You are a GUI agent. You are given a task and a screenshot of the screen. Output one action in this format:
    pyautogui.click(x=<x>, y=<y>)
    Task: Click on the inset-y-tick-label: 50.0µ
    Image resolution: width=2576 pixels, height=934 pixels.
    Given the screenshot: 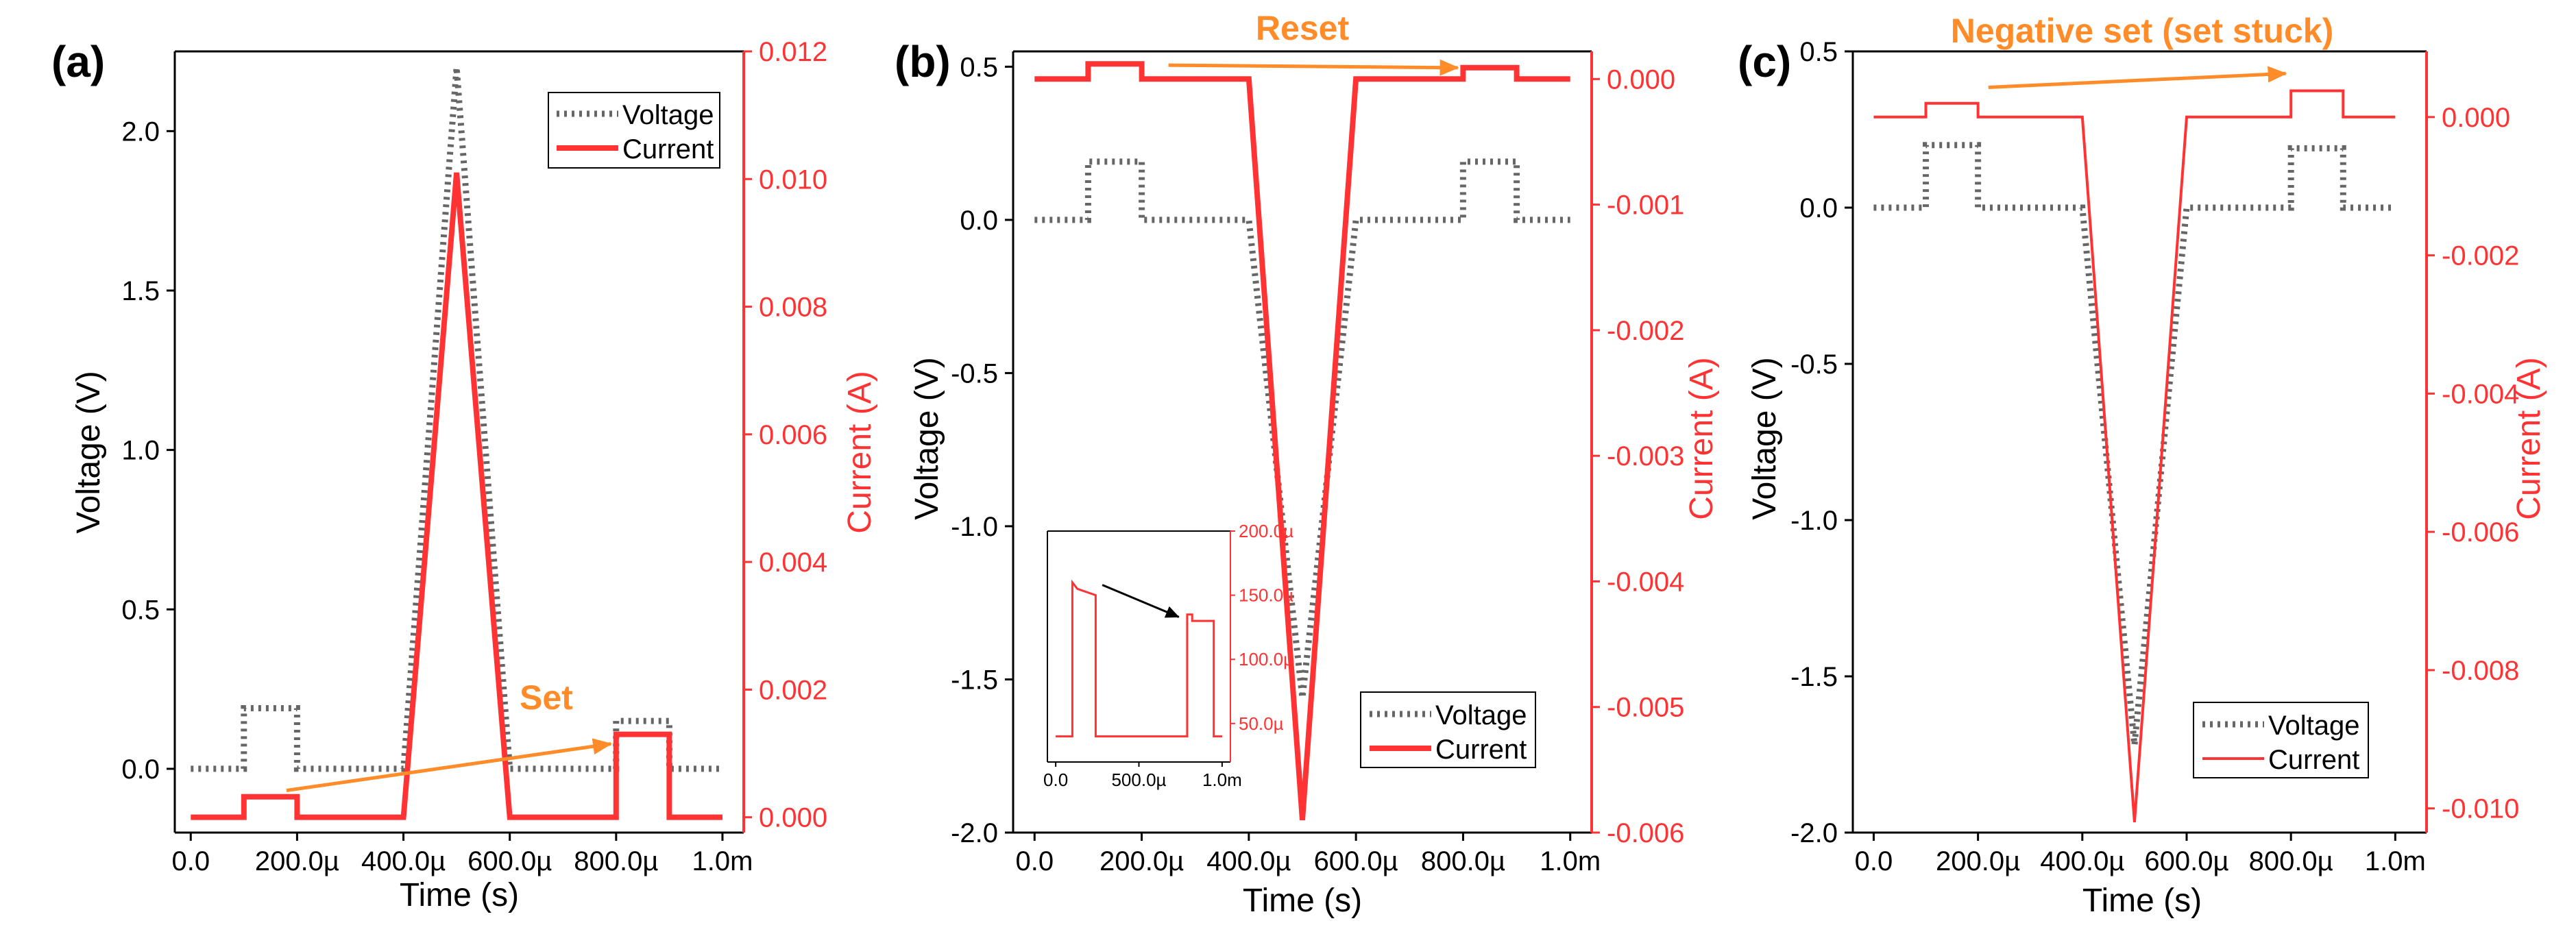 What is the action you would take?
    pyautogui.click(x=1261, y=723)
    